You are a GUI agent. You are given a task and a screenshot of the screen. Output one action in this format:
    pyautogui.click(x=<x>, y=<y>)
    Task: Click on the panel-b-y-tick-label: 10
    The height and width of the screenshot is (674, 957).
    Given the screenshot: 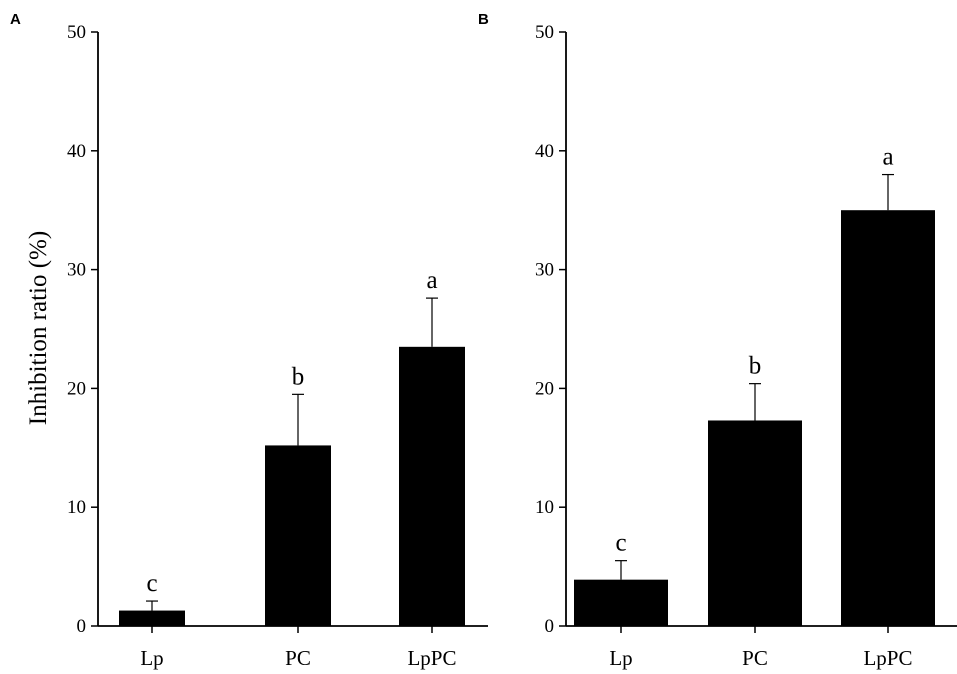 What is the action you would take?
    pyautogui.click(x=544, y=507)
    